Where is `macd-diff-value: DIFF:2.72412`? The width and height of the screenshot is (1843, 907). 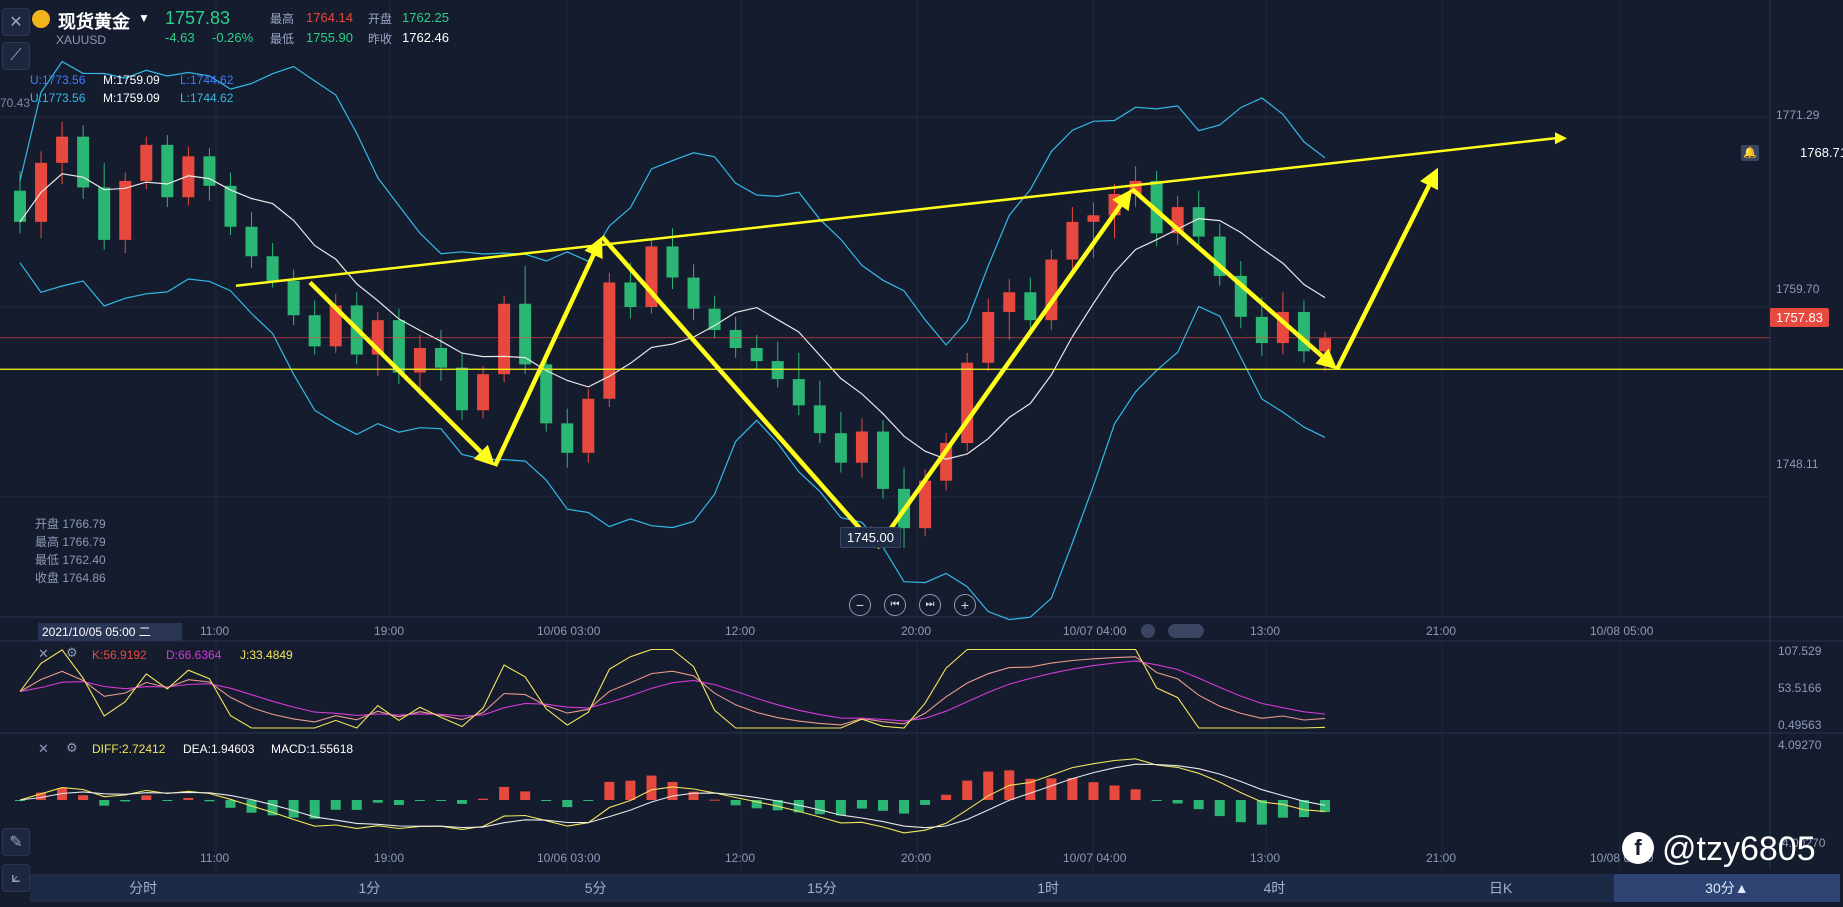
macd-diff-value: DIFF:2.72412 is located at coordinates (129, 749).